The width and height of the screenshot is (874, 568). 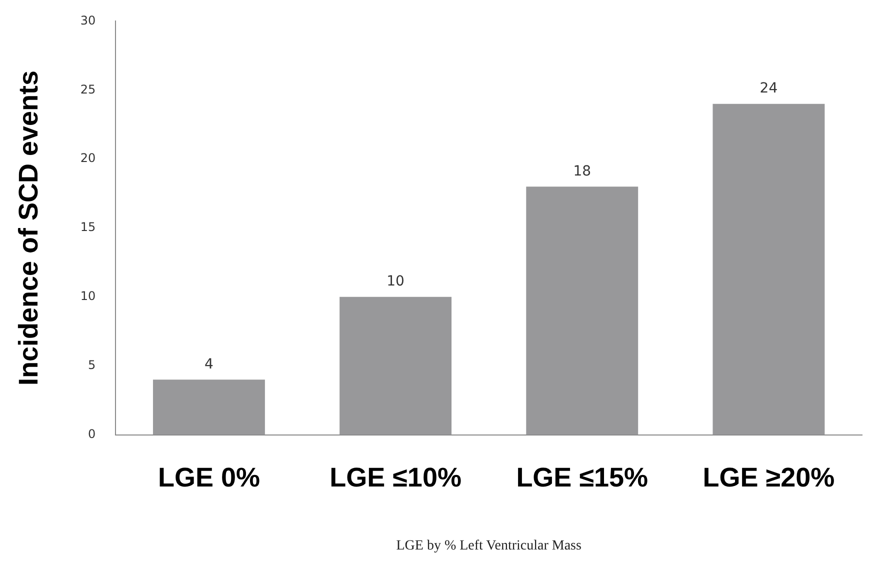 What do you see at coordinates (88, 20) in the screenshot?
I see `y-tick-label: 30` at bounding box center [88, 20].